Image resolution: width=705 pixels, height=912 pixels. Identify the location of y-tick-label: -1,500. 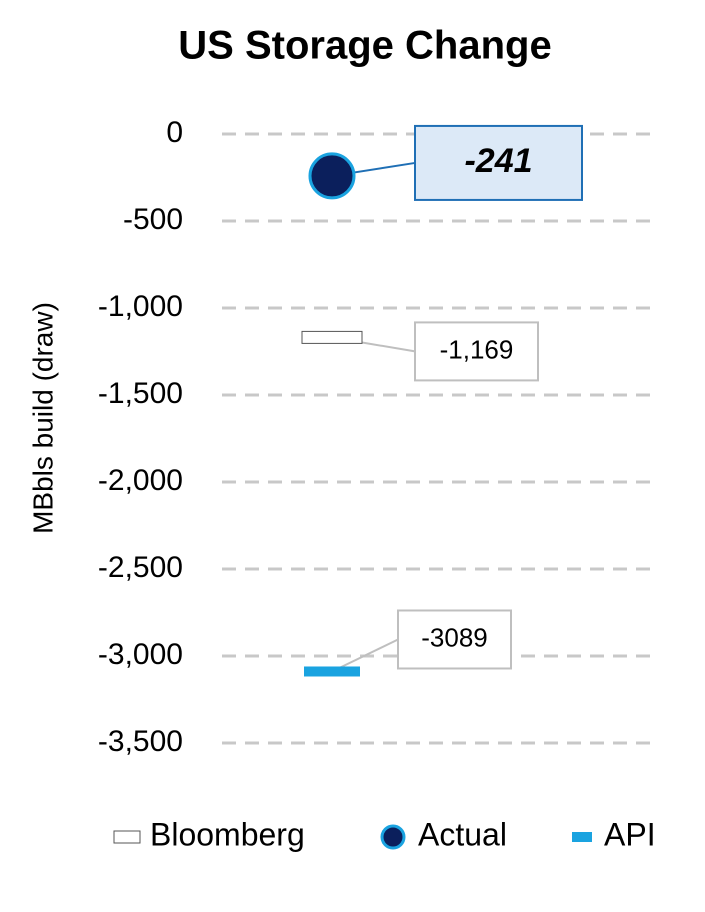
(140, 393).